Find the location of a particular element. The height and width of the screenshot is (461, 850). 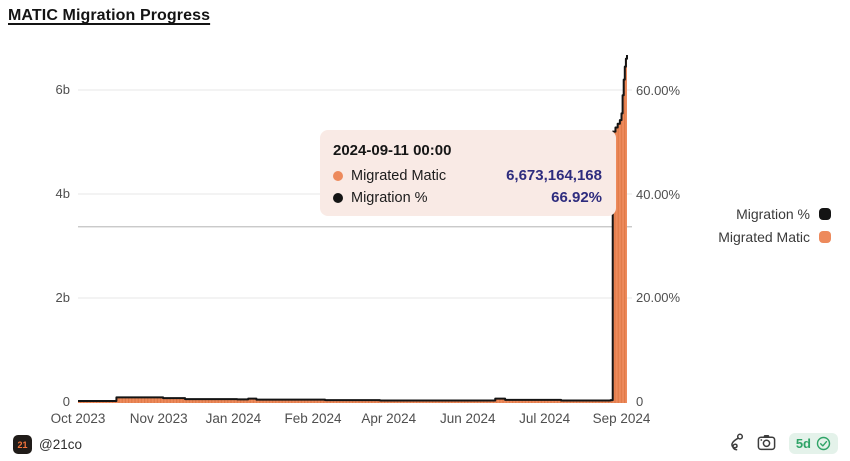

tooltip-value: 6,673,164,168 is located at coordinates (554, 175).